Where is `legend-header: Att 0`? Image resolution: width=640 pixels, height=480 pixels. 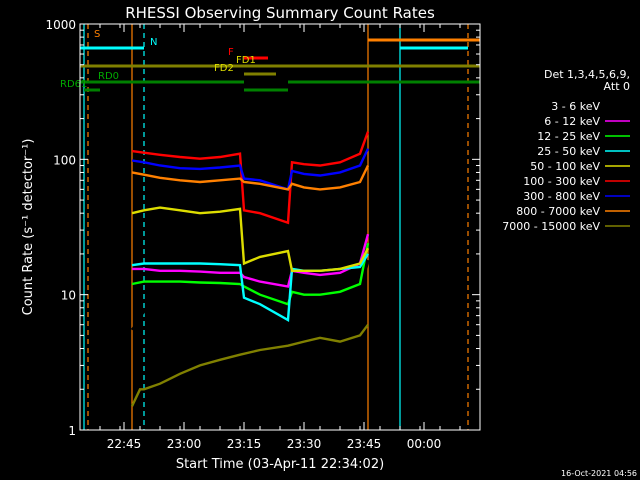 legend-header: Att 0 is located at coordinates (617, 86).